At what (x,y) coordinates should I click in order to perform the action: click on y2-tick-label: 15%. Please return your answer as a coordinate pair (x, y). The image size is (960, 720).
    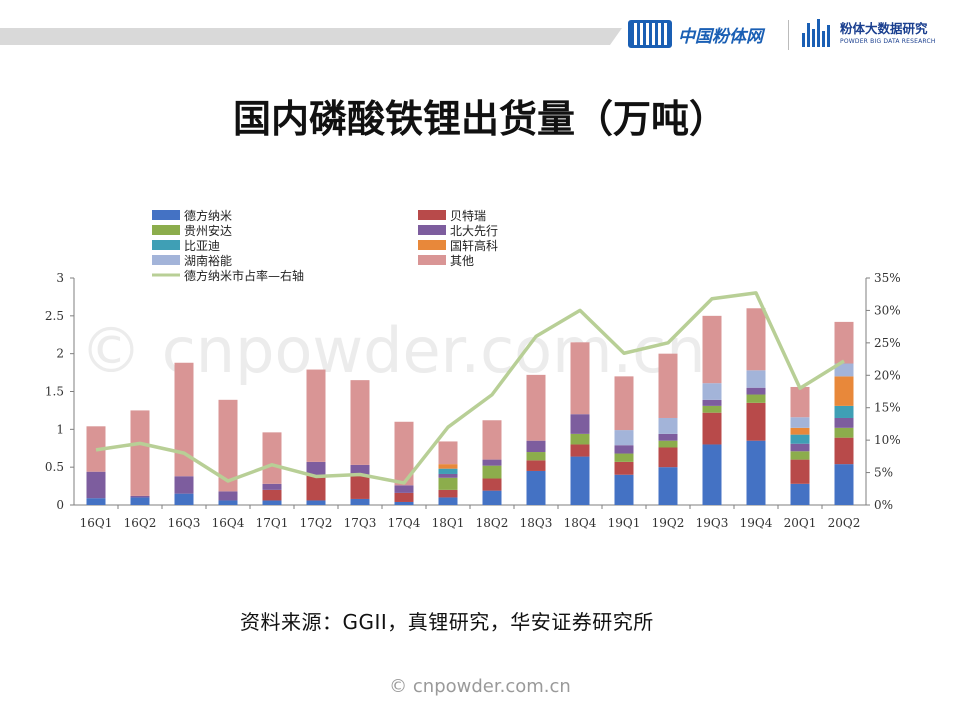
    Looking at the image, I should click on (887, 408).